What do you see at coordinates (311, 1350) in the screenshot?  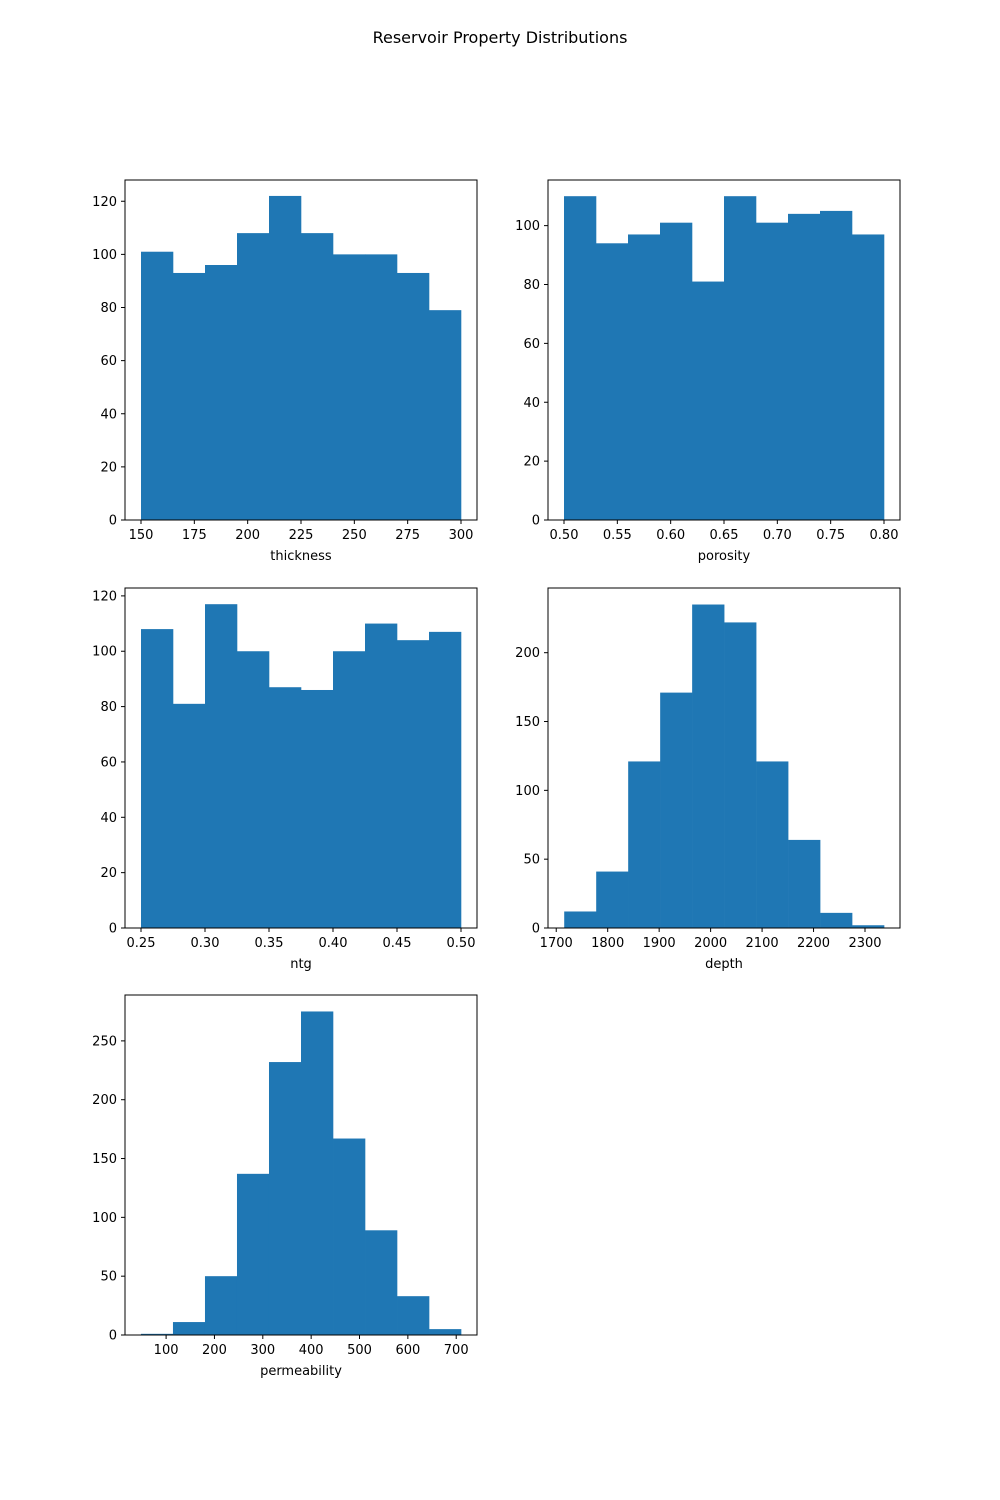 I see `x-tick-label: 400` at bounding box center [311, 1350].